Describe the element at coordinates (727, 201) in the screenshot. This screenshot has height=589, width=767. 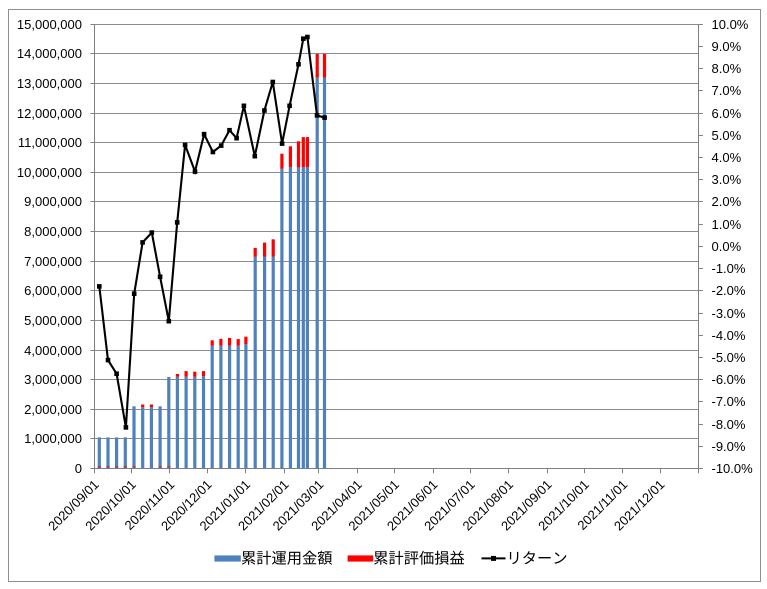
I see `svg-text: 2.0%` at that location.